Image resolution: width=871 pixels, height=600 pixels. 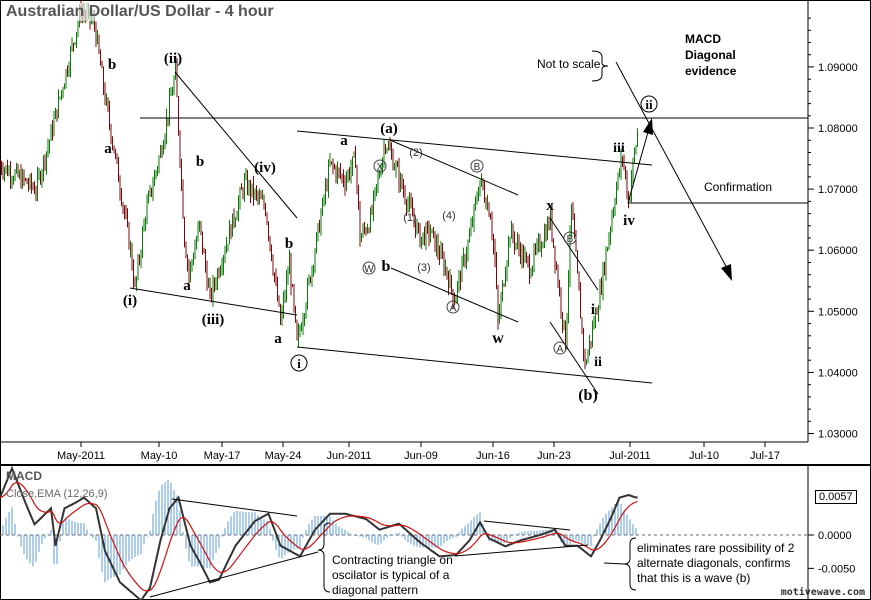 I want to click on macd-title: MACD, so click(x=24, y=476).